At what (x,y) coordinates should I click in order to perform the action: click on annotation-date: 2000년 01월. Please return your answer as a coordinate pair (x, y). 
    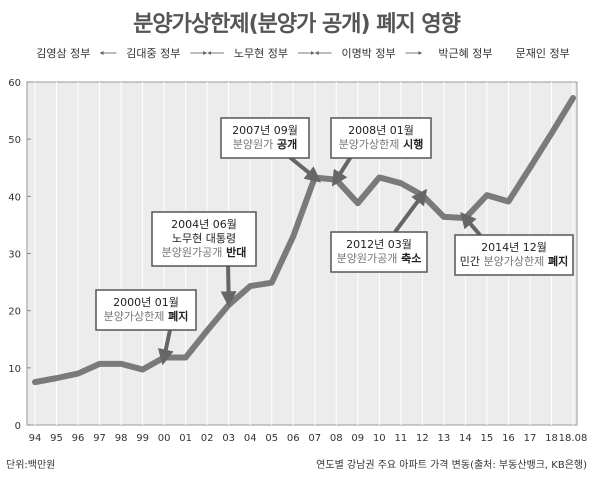
    Looking at the image, I should click on (146, 302).